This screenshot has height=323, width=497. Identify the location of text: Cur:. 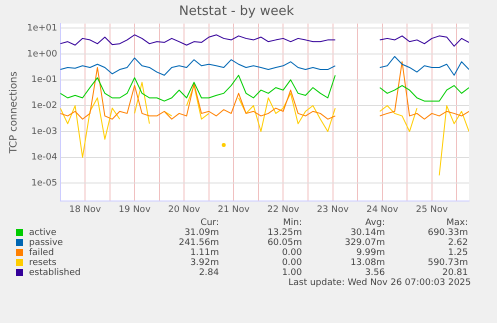
(209, 223).